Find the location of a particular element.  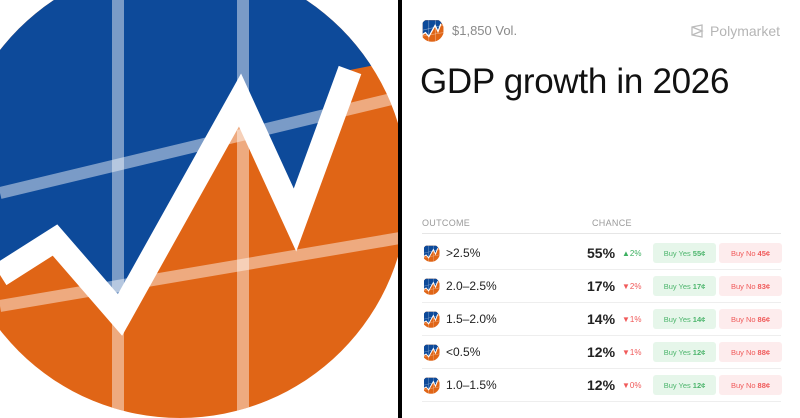

chance-change: ▲2% is located at coordinates (632, 253).